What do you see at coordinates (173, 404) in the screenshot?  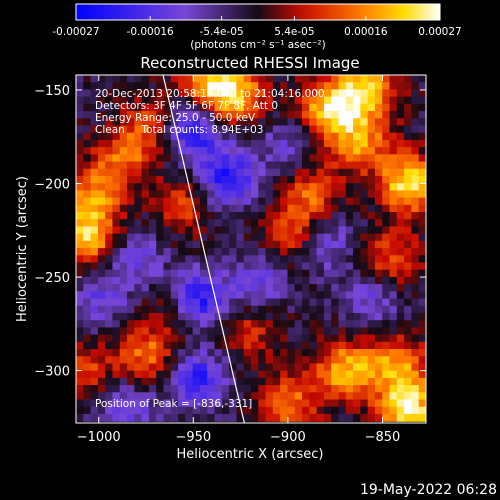 I see `peak-position-label: Position of Peak = [-836,-331]` at bounding box center [173, 404].